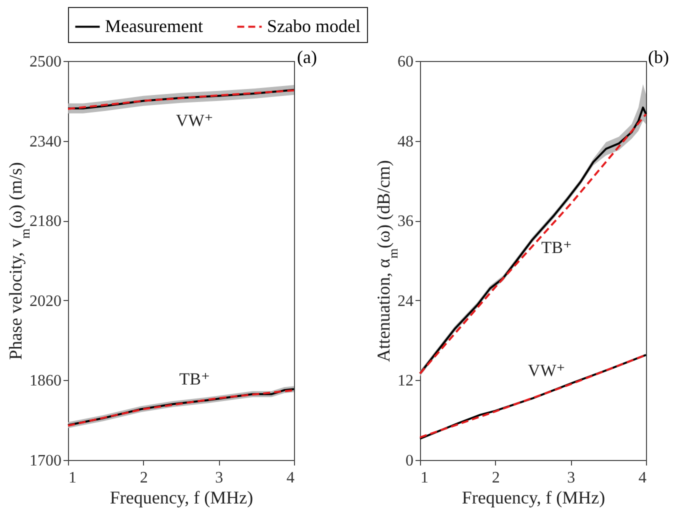  I want to click on chart-title: (a), so click(307, 57).